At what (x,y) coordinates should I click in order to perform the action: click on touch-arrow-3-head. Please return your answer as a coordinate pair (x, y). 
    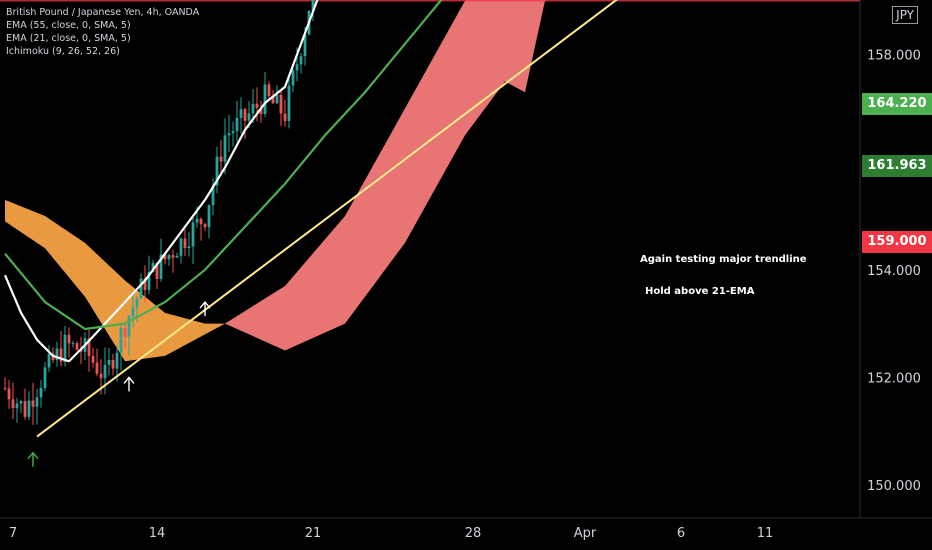
    Looking at the image, I should click on (205, 304).